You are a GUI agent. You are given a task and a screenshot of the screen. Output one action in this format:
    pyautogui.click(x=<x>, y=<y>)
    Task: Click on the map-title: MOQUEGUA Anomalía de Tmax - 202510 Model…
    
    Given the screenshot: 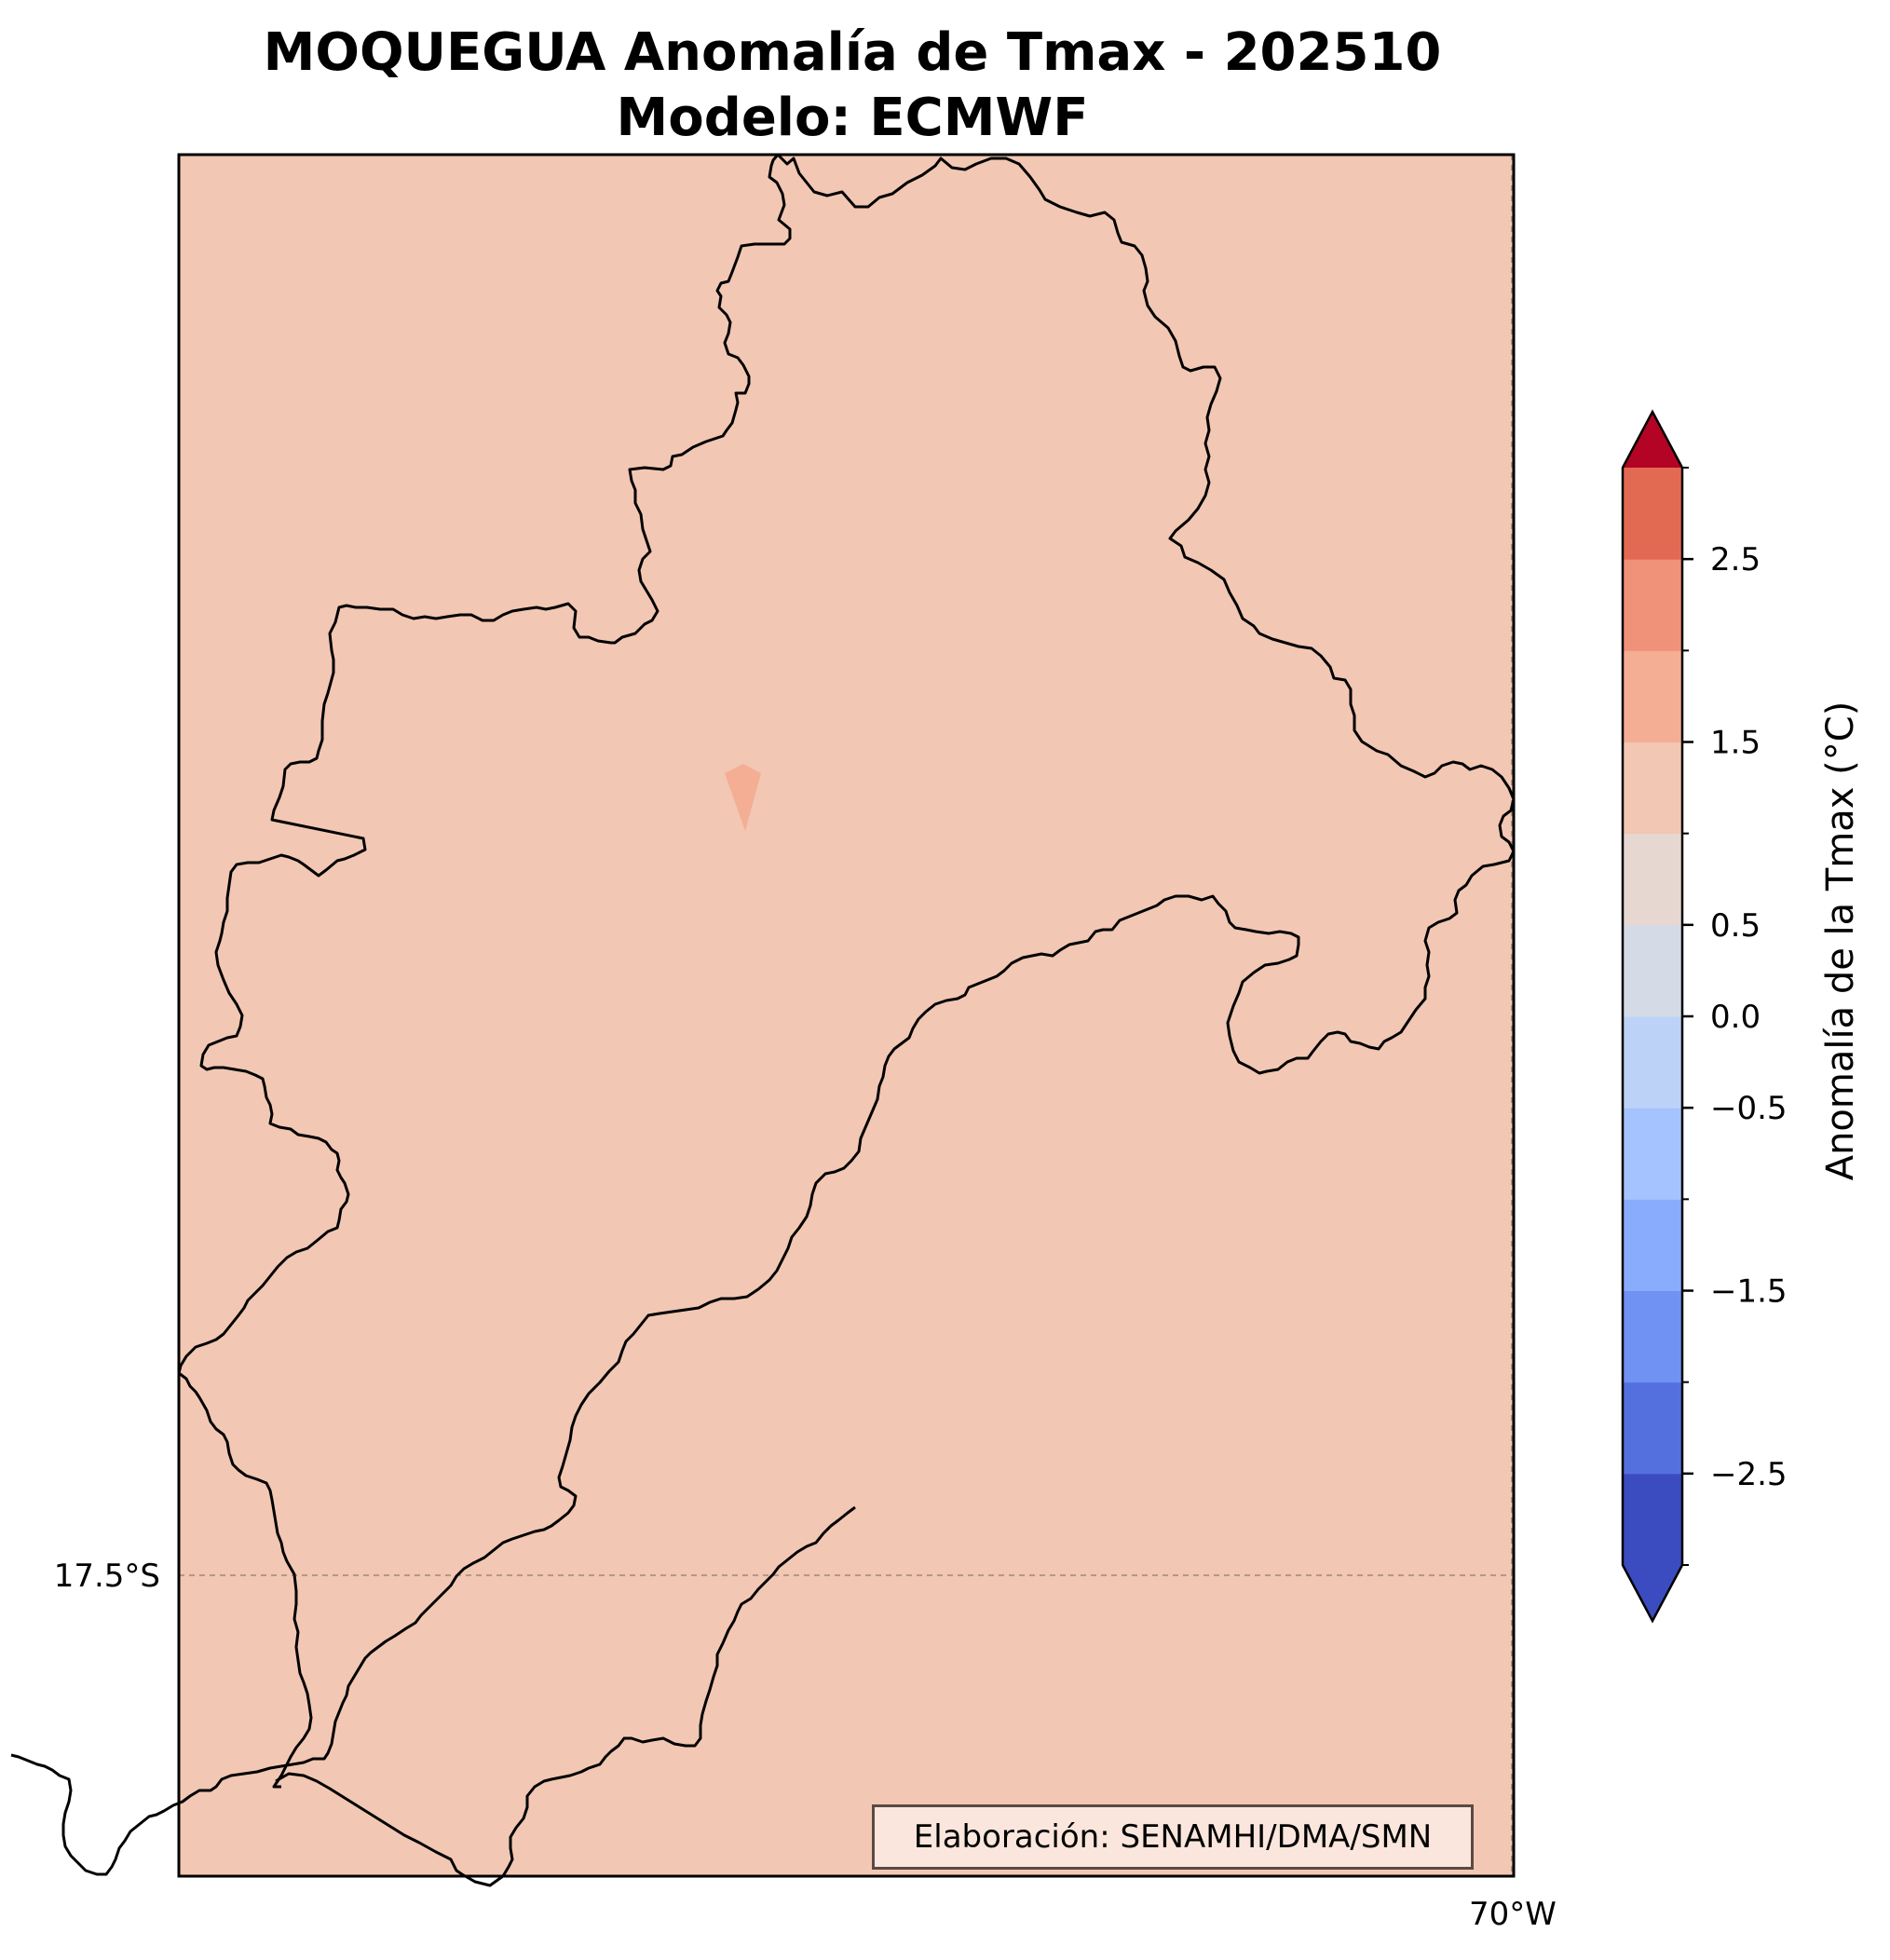 What is the action you would take?
    pyautogui.click(x=852, y=85)
    